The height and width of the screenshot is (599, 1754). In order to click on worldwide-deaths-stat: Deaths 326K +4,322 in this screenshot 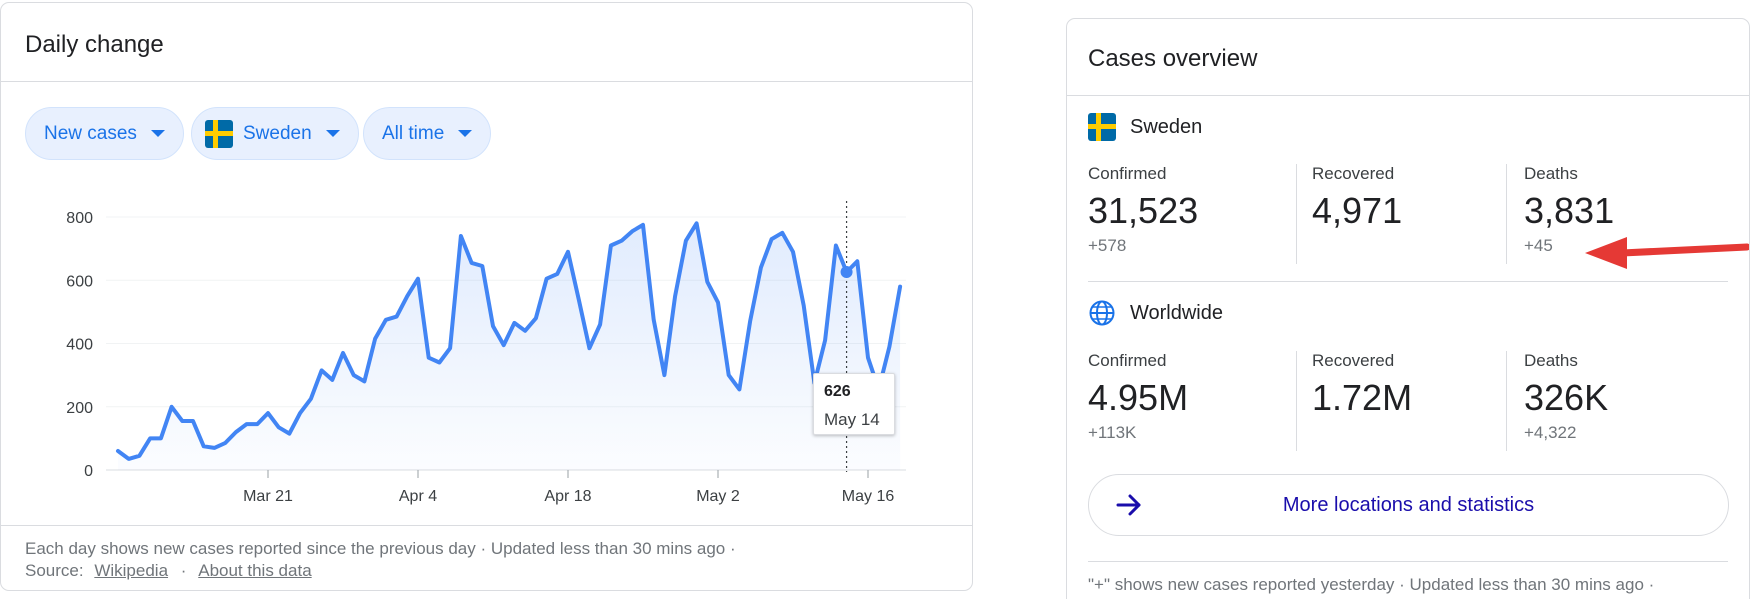, I will do `click(1566, 397)`.